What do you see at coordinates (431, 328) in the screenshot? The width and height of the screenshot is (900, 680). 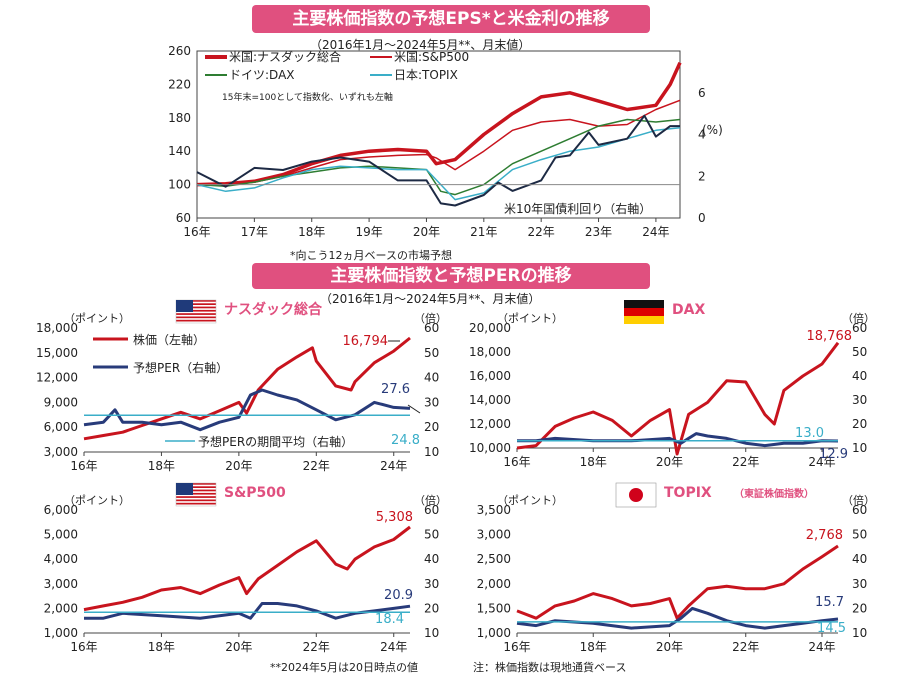 I see `y-tick-right-nasdaq: 60` at bounding box center [431, 328].